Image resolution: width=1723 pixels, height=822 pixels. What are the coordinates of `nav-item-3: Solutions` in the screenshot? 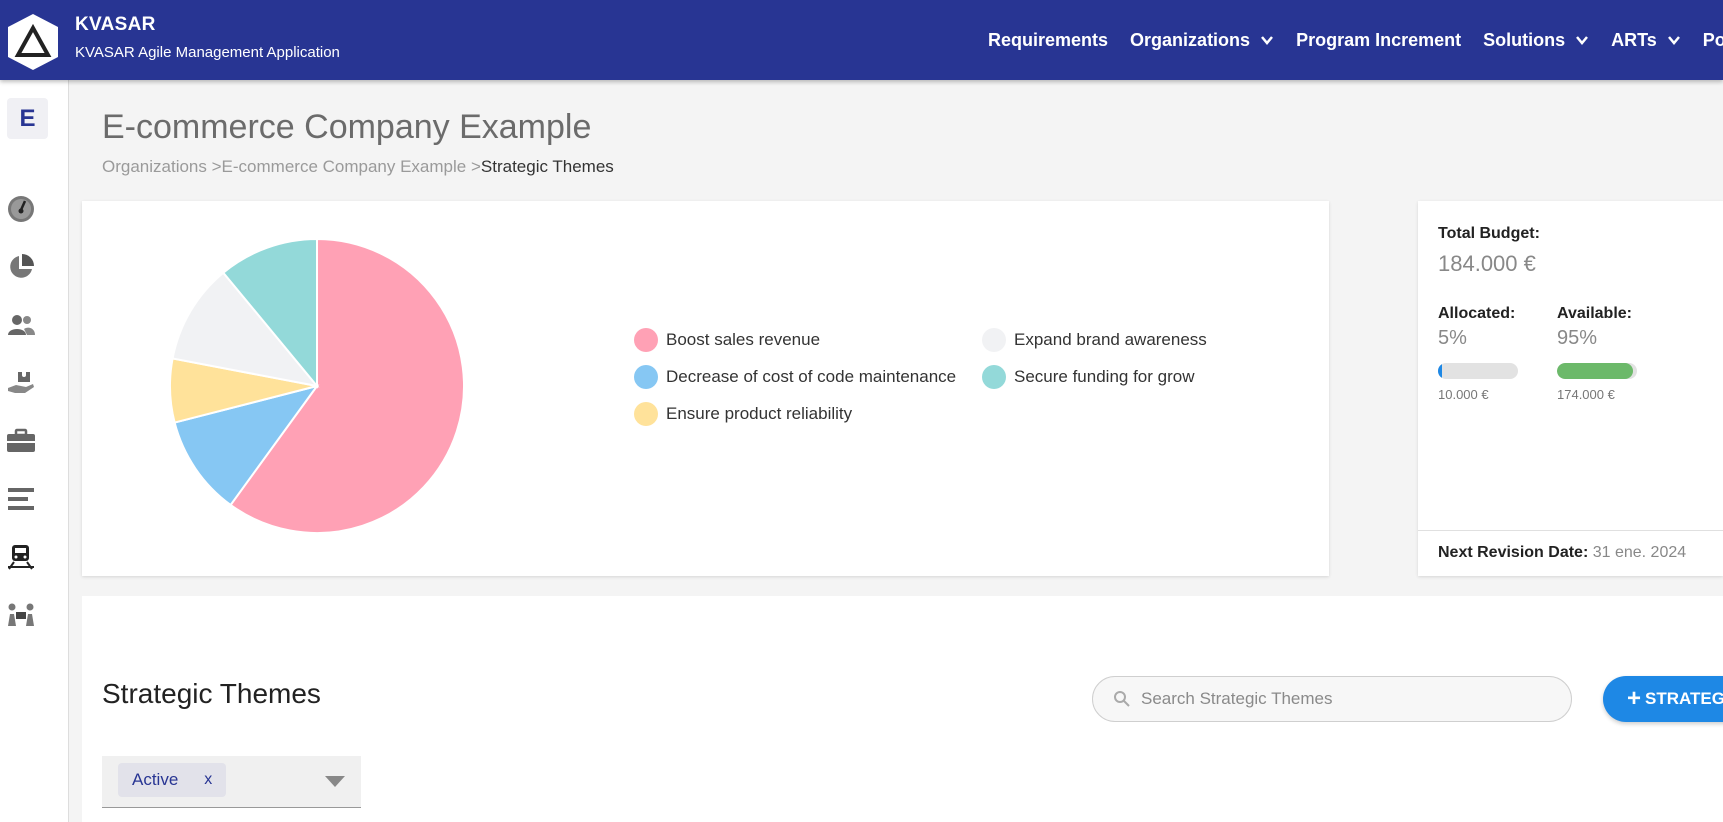 It's located at (1536, 40).